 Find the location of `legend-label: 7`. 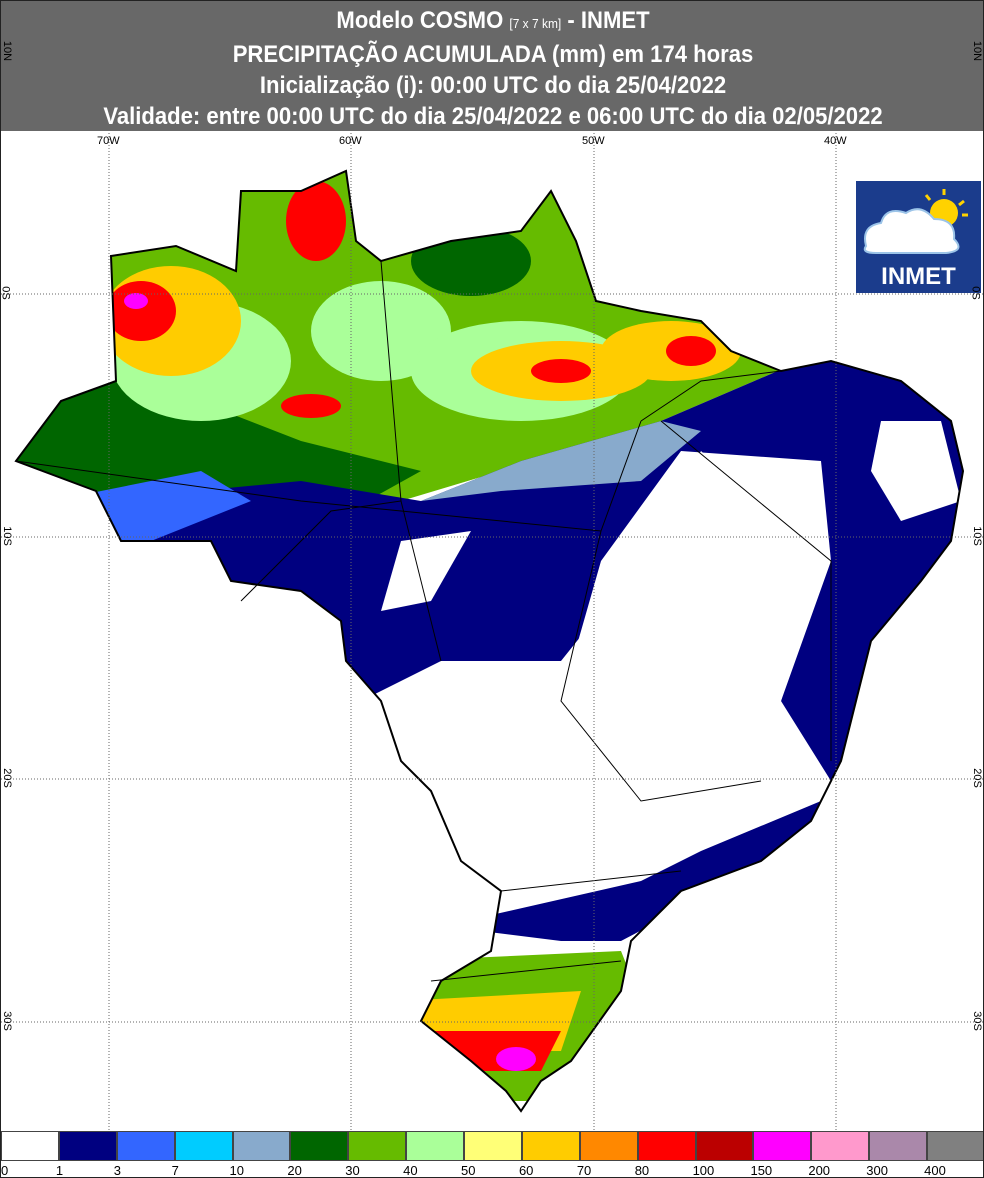

legend-label: 7 is located at coordinates (175, 1170).